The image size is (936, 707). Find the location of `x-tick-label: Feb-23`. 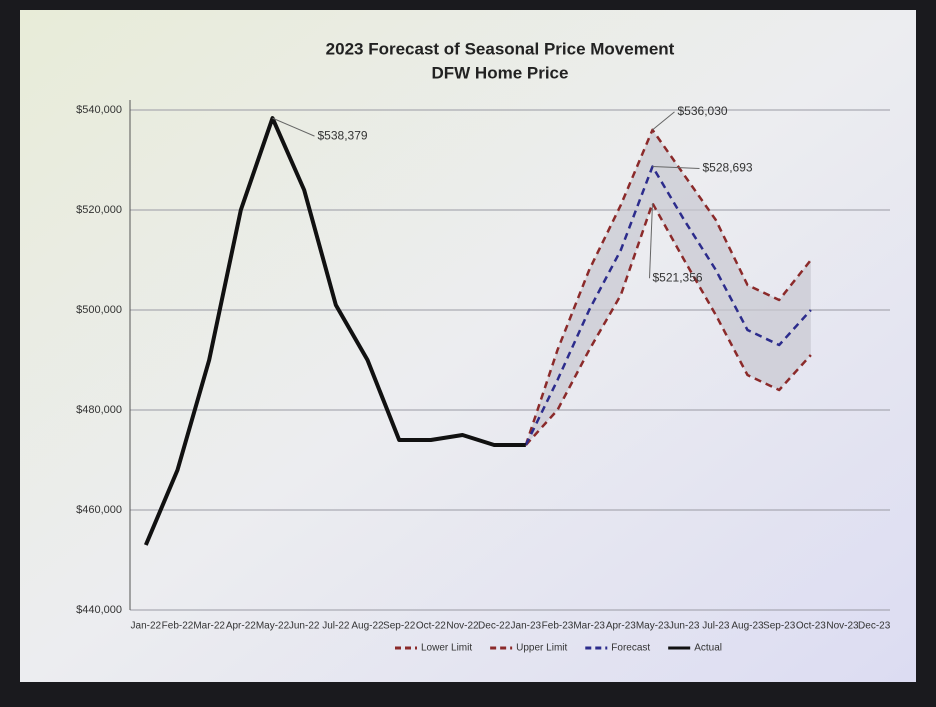

x-tick-label: Feb-23 is located at coordinates (558, 626).